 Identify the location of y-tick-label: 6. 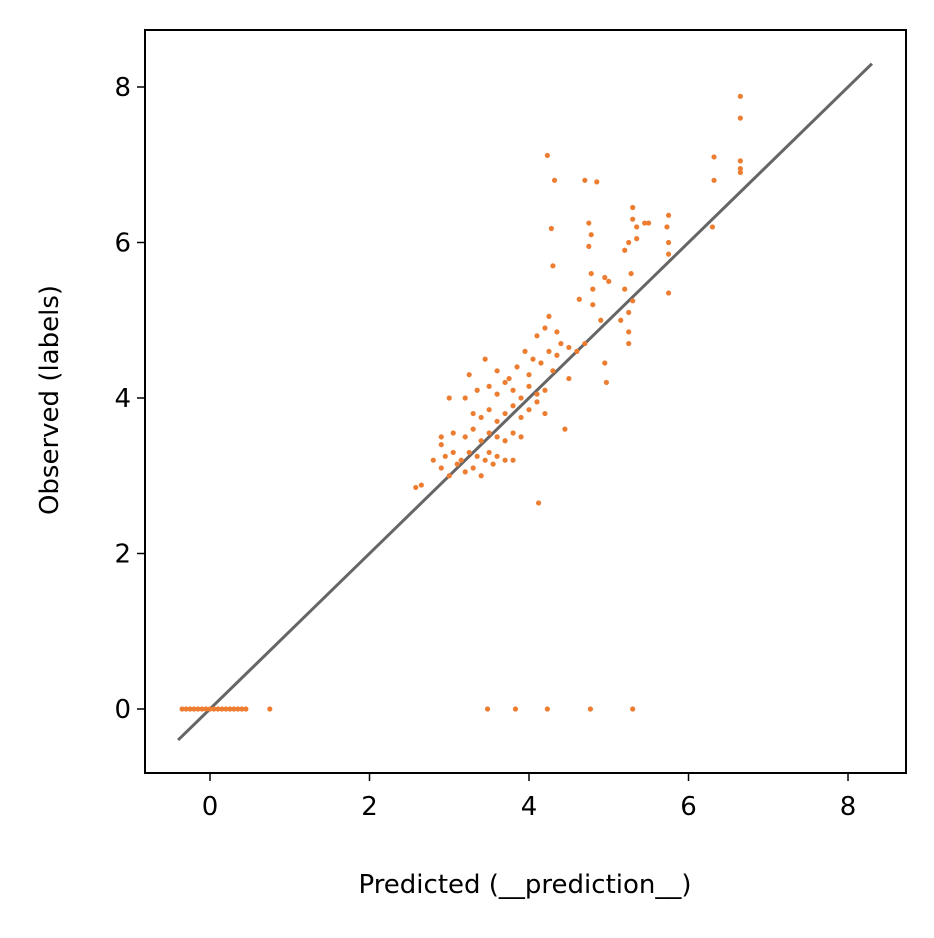
(122, 243).